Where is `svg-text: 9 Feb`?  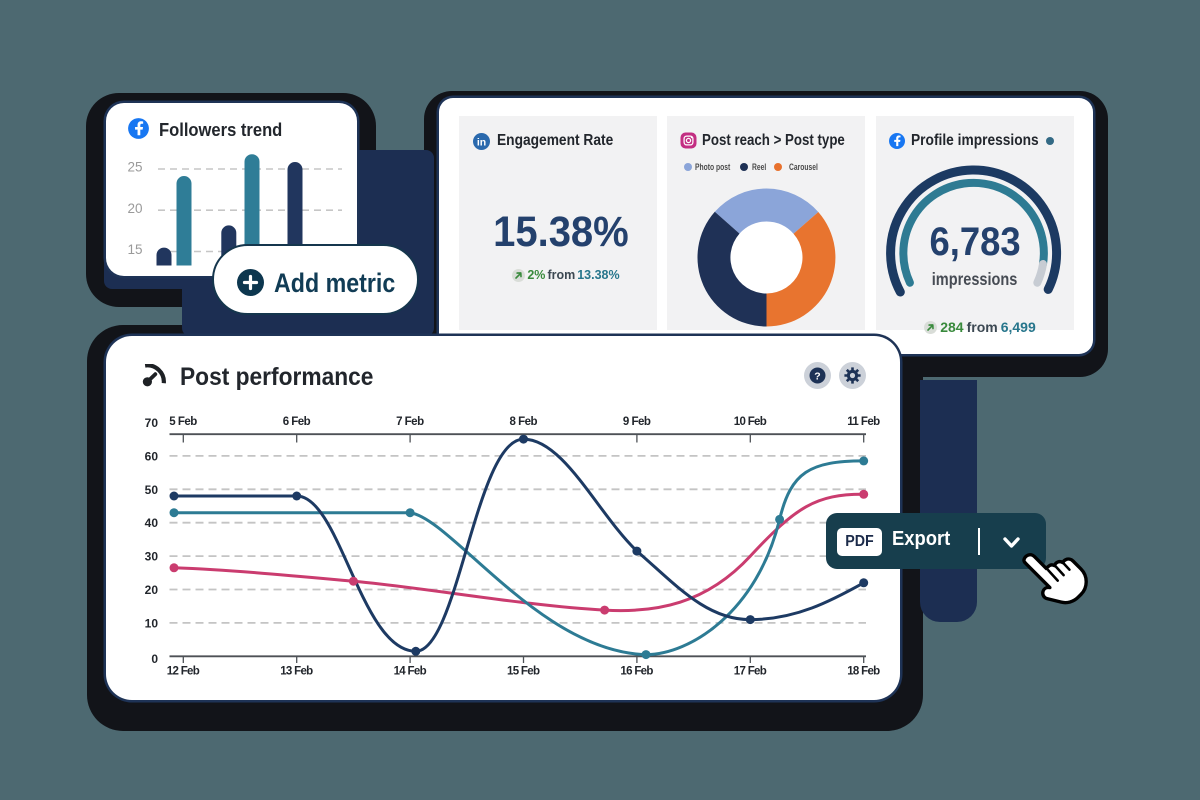
svg-text: 9 Feb is located at coordinates (637, 422).